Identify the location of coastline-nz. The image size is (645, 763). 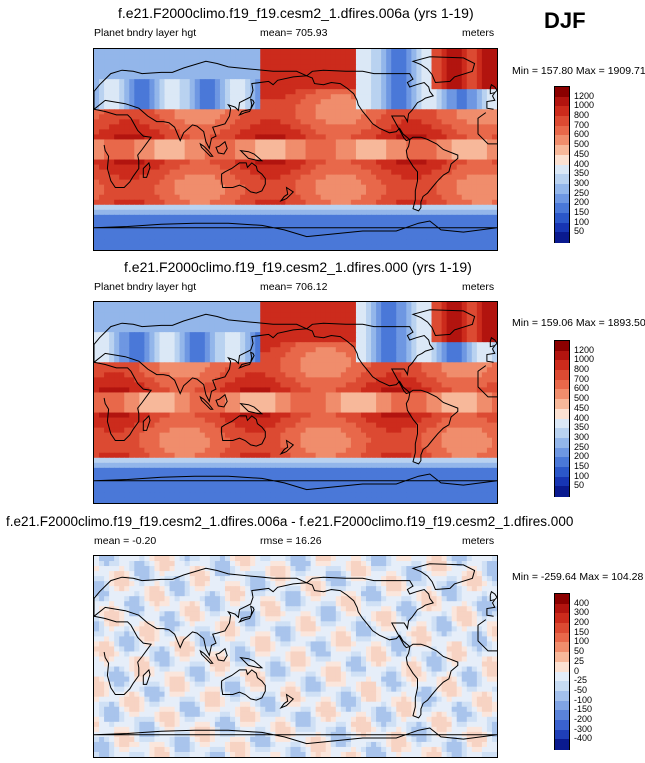
(287, 194).